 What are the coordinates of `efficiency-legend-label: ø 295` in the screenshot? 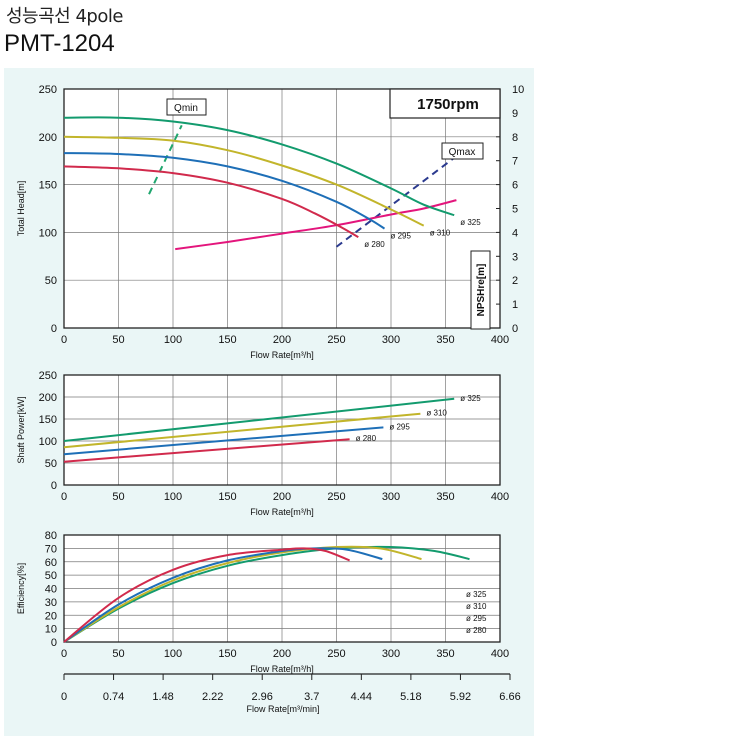 It's located at (476, 618).